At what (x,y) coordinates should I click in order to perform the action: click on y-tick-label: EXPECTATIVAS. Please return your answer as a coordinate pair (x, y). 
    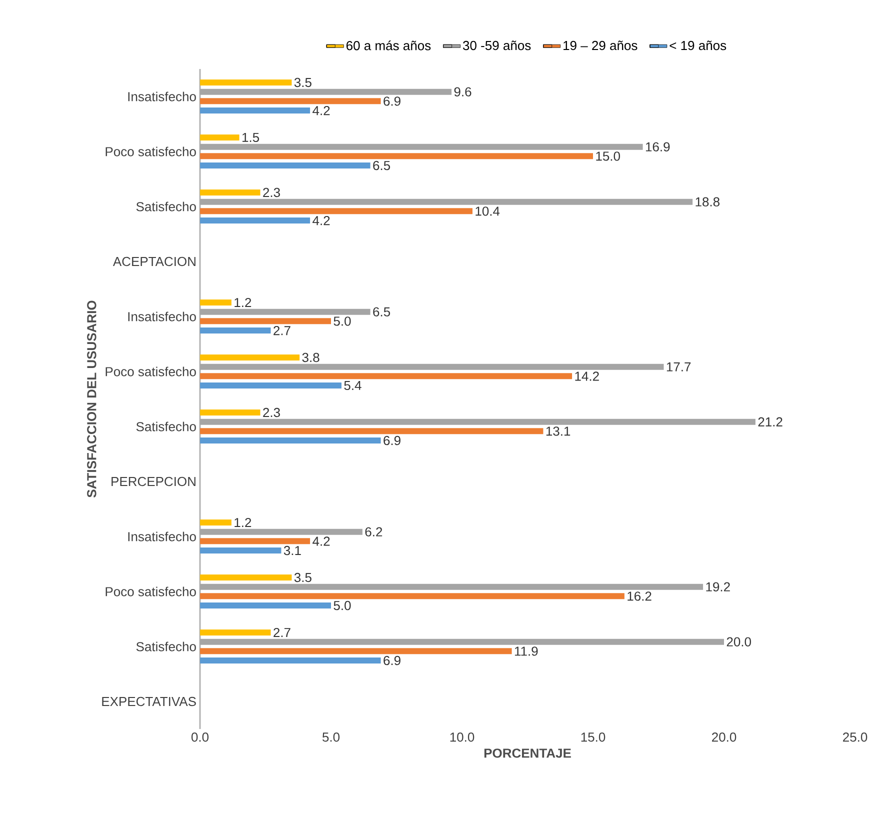
    Looking at the image, I should click on (149, 701).